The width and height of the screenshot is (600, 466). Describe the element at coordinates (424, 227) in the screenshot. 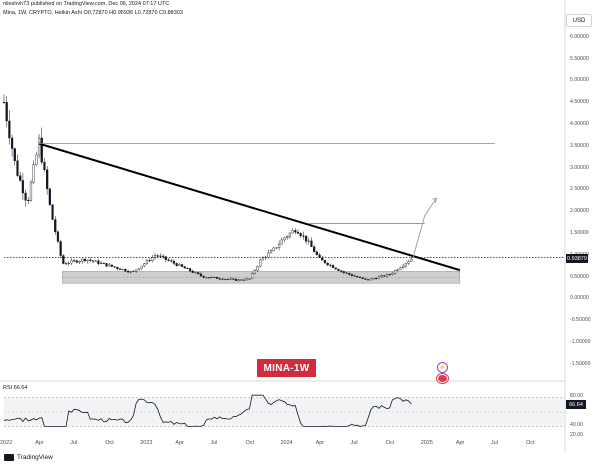

I see `projection-path` at that location.